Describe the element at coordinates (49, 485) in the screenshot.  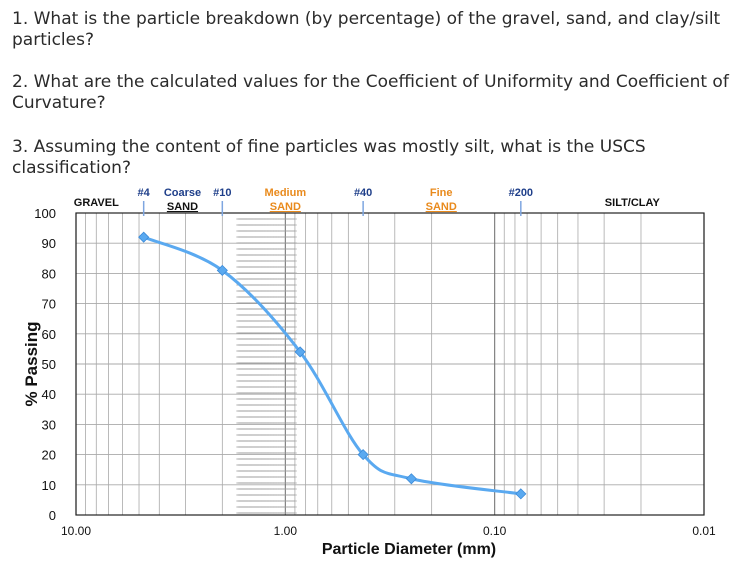
I see `y-tick-label: 10` at that location.